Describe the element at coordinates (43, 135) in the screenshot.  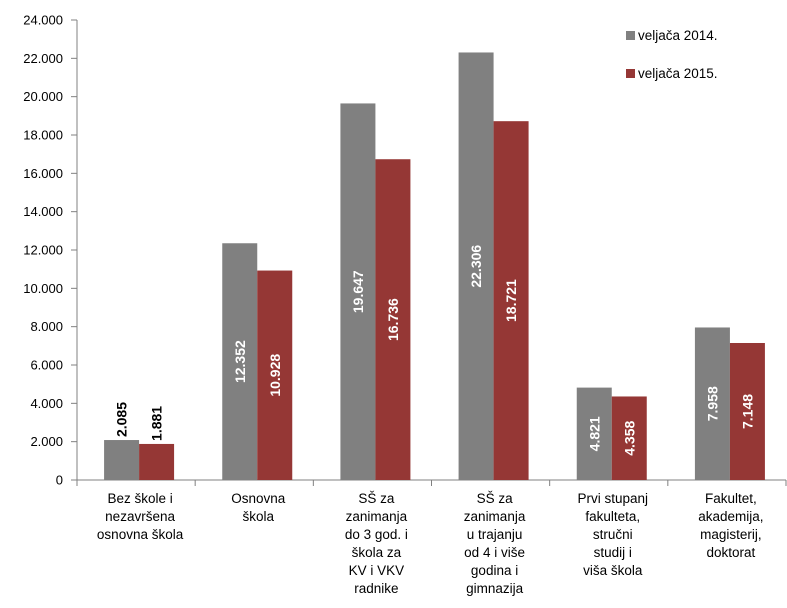
I see `y-tick-label: 18.000` at that location.